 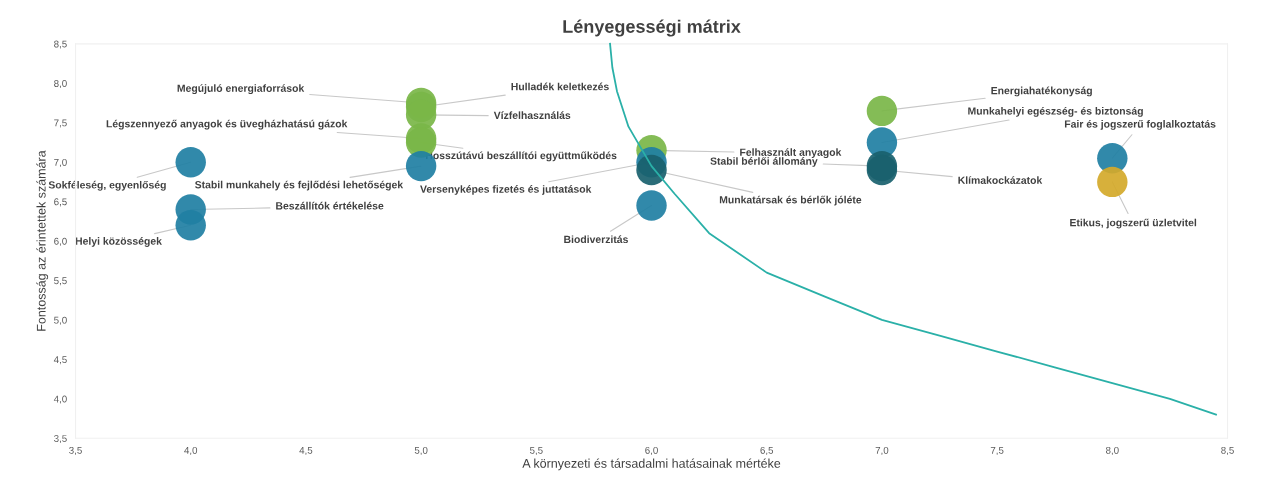 What do you see at coordinates (790, 200) in the screenshot?
I see `annotation: Munkatársak és bérlők jóléte` at bounding box center [790, 200].